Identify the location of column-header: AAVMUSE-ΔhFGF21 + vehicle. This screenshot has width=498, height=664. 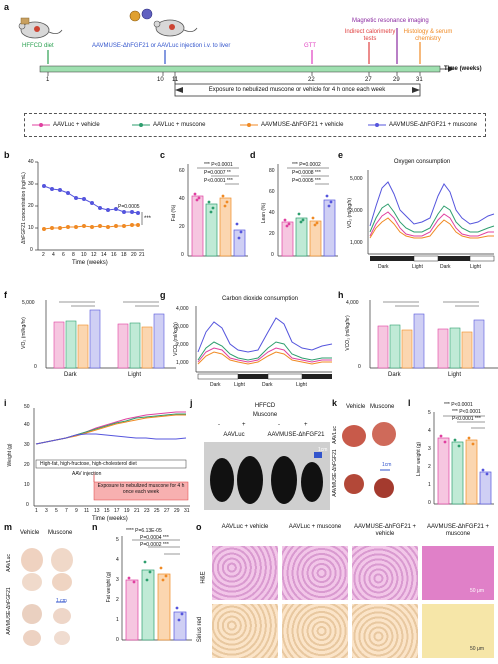
(385, 530).